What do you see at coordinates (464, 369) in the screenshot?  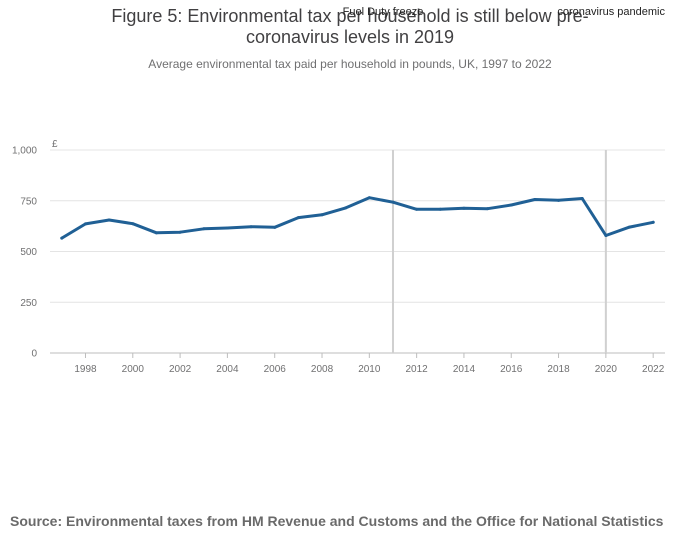 I see `x-tick-label: 2014` at bounding box center [464, 369].